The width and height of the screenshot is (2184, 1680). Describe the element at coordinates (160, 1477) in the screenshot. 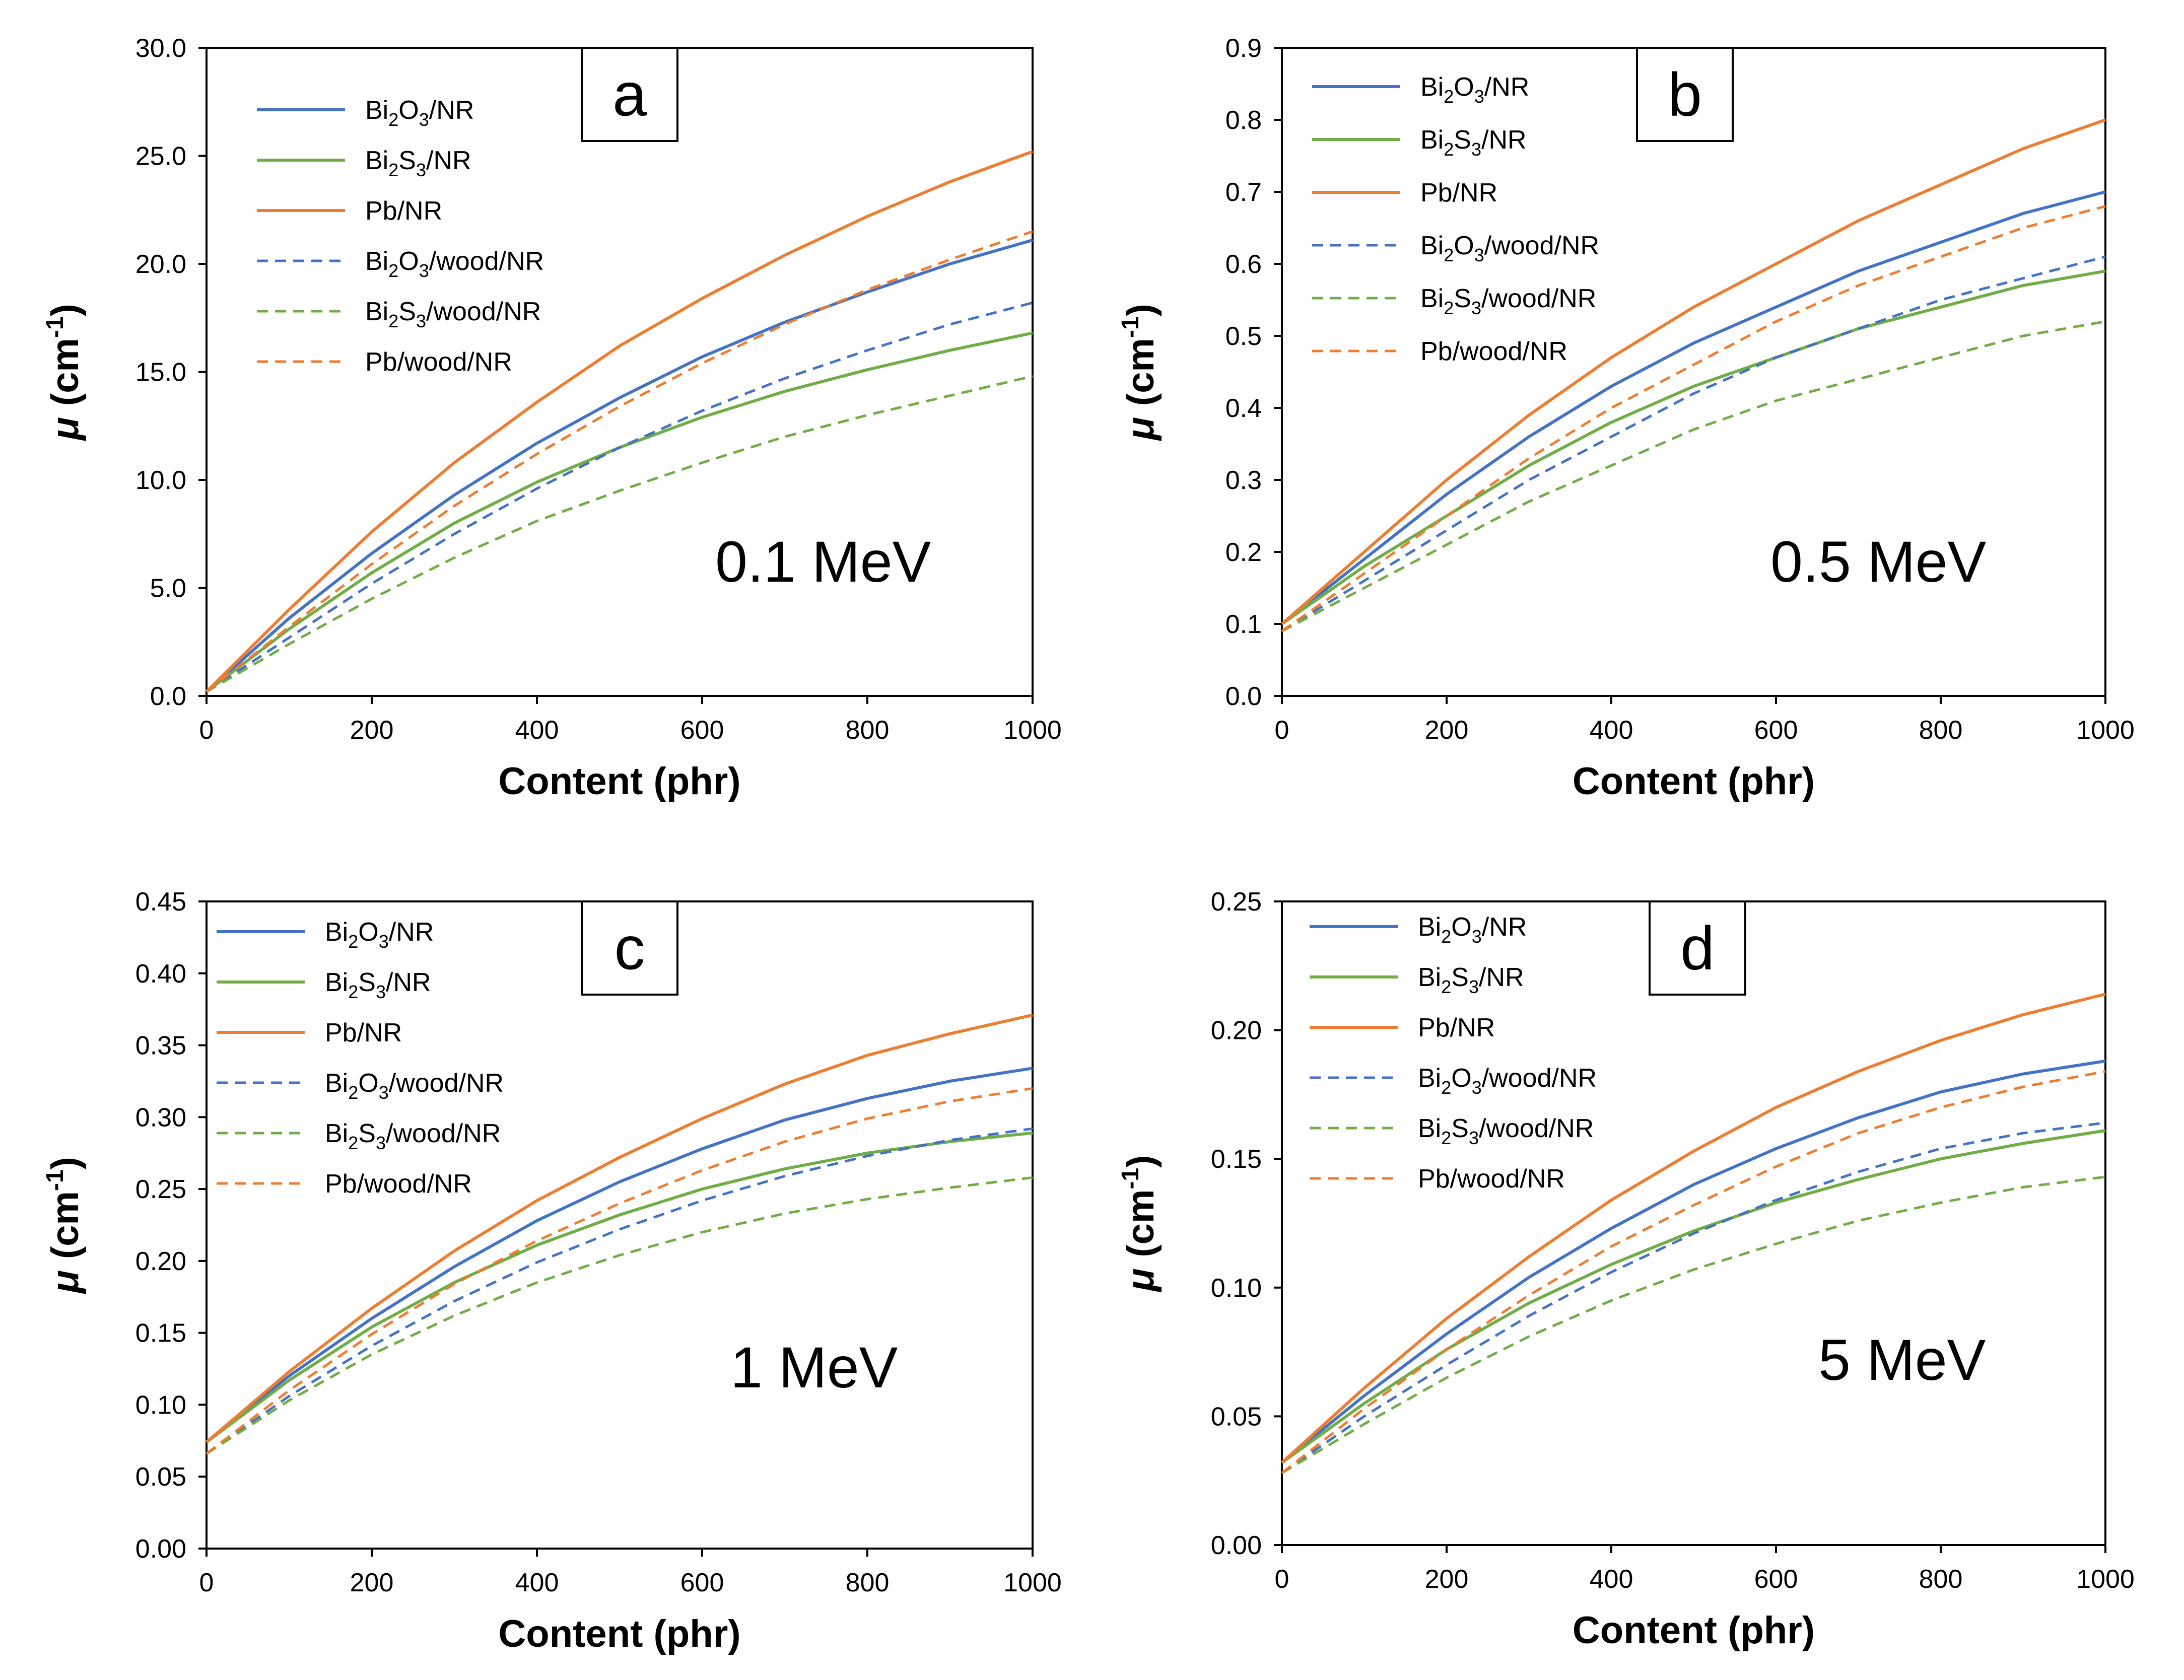

I see `y-tick-label: 0.05` at that location.